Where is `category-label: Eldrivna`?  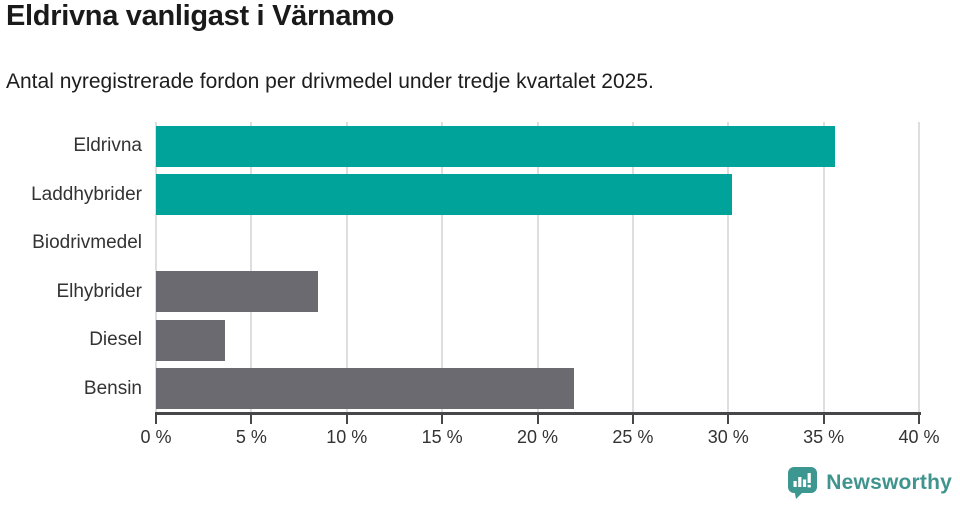
category-label: Eldrivna is located at coordinates (107, 146).